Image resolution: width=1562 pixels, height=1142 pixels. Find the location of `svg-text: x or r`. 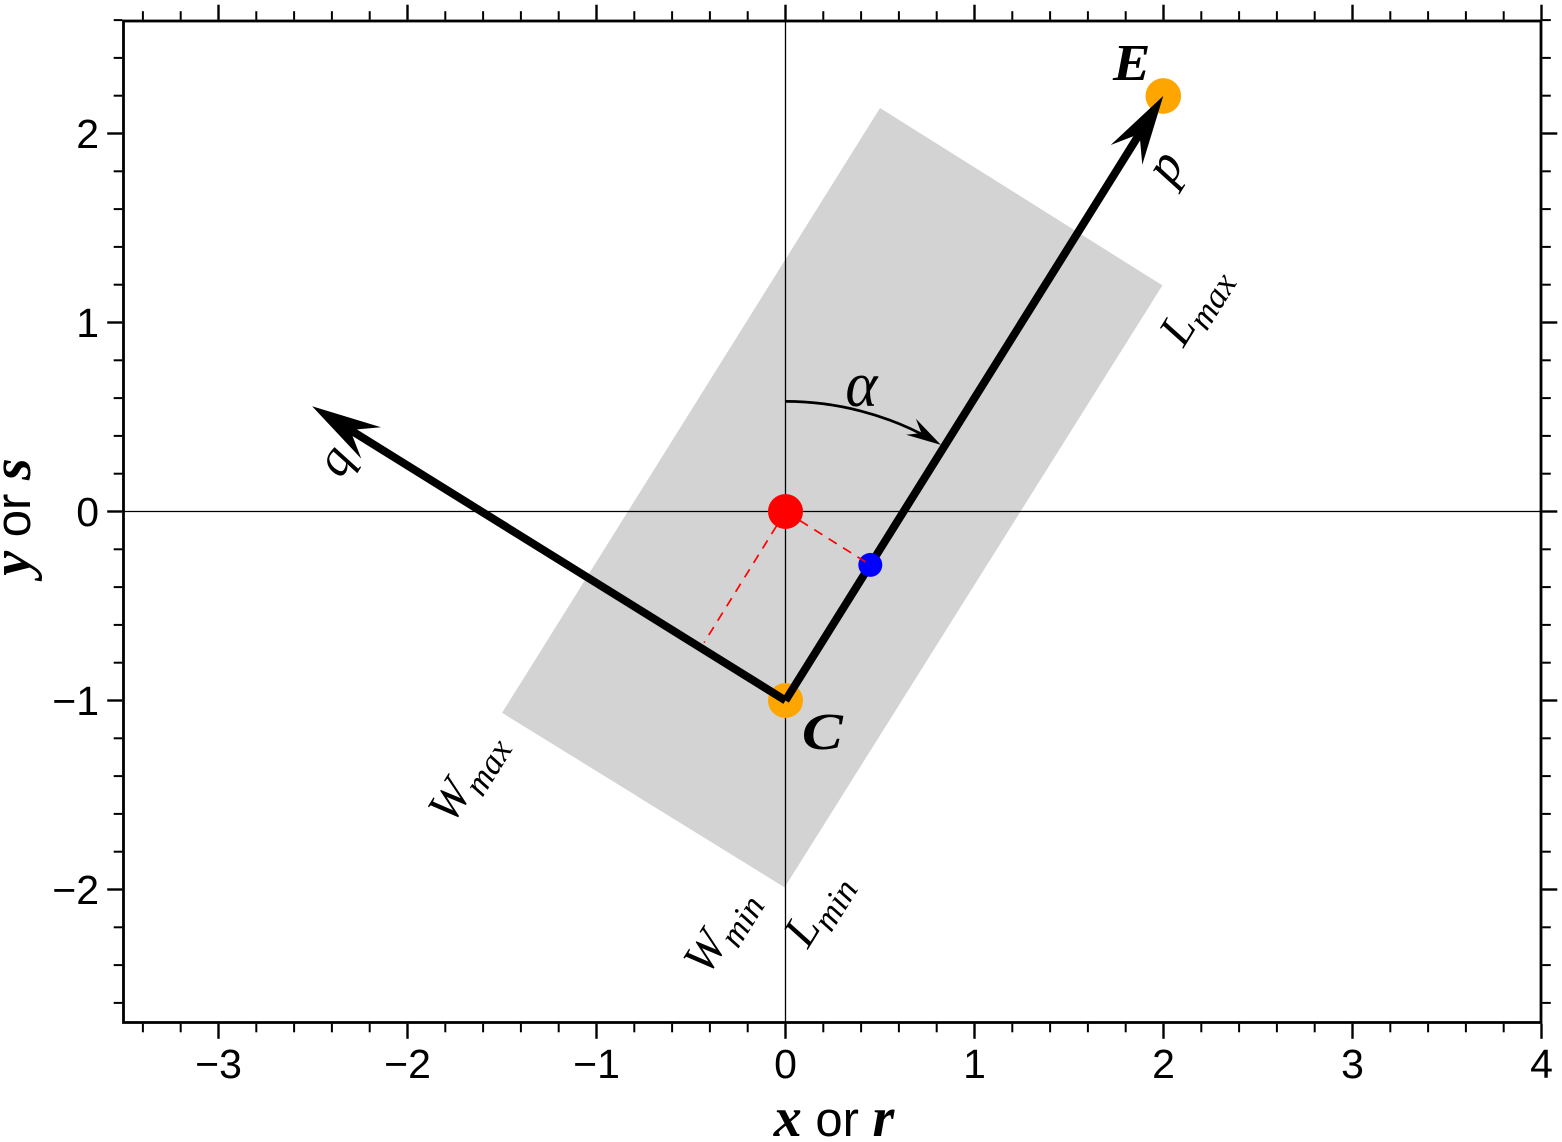

svg-text: x or r is located at coordinates (834, 1114).